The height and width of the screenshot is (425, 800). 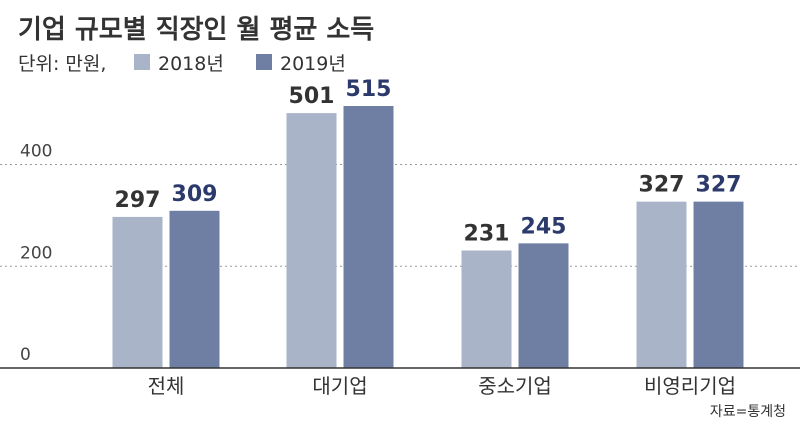 What do you see at coordinates (487, 233) in the screenshot?
I see `value-label-2-0: 231` at bounding box center [487, 233].